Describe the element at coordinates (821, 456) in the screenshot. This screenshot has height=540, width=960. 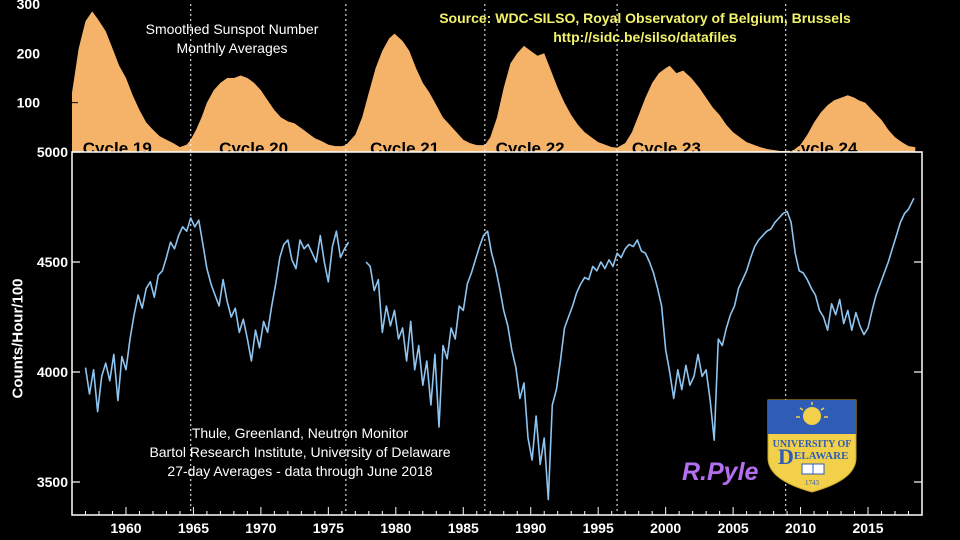
I see `logo-line2: ELAWARE` at that location.